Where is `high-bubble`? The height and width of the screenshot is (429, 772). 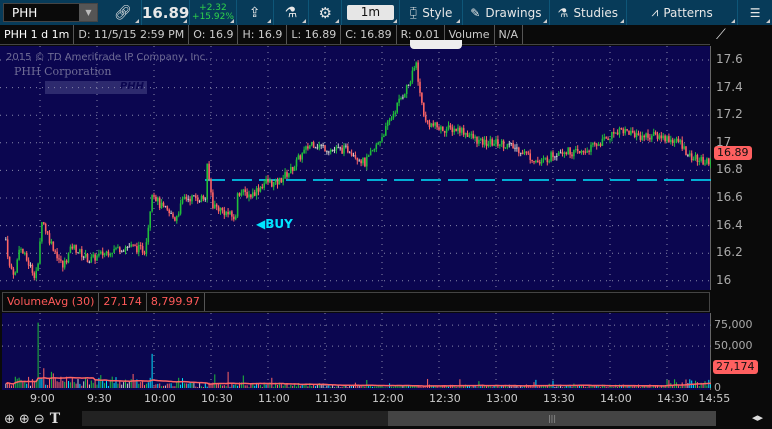 high-bubble is located at coordinates (436, 44).